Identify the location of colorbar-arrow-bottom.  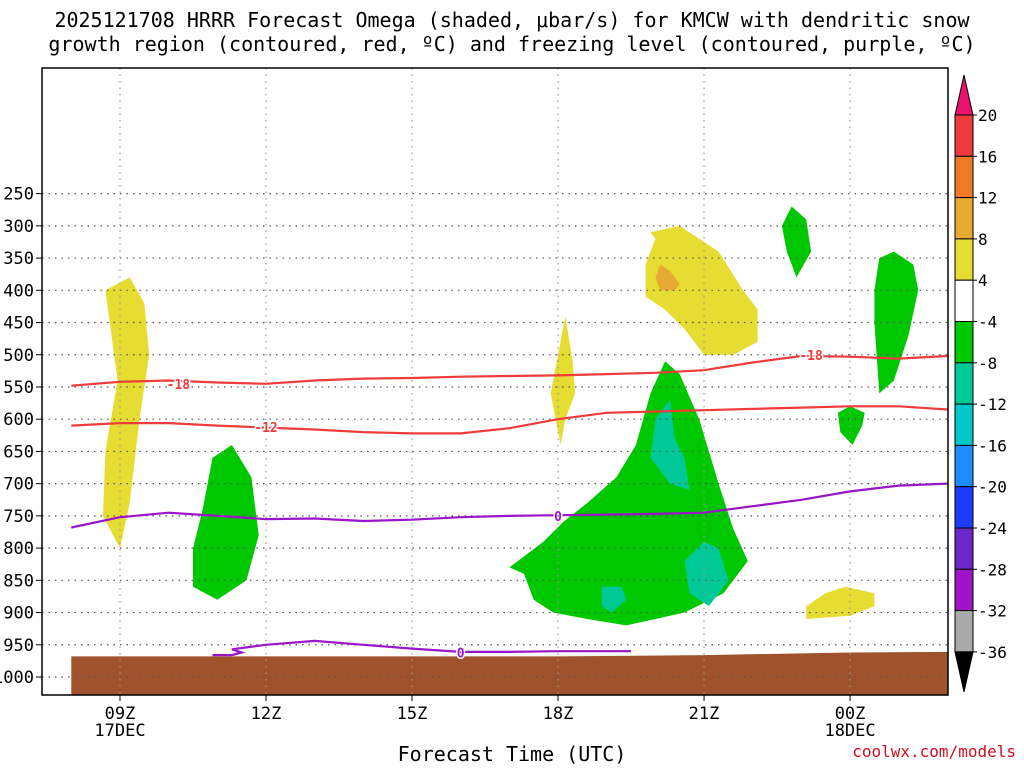
(964, 672).